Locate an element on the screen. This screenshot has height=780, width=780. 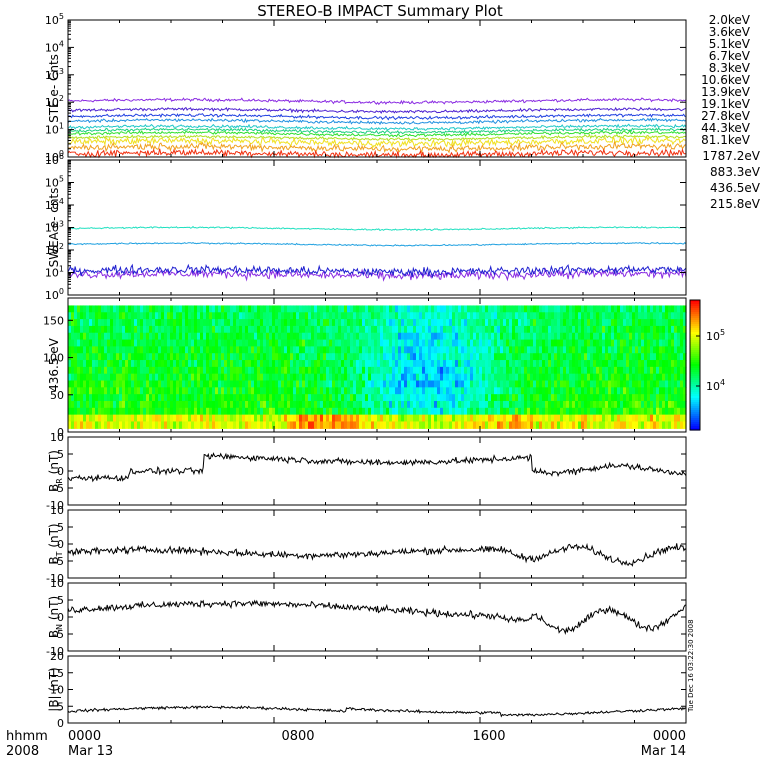
br-tick-label: -10 is located at coordinates (55, 505).